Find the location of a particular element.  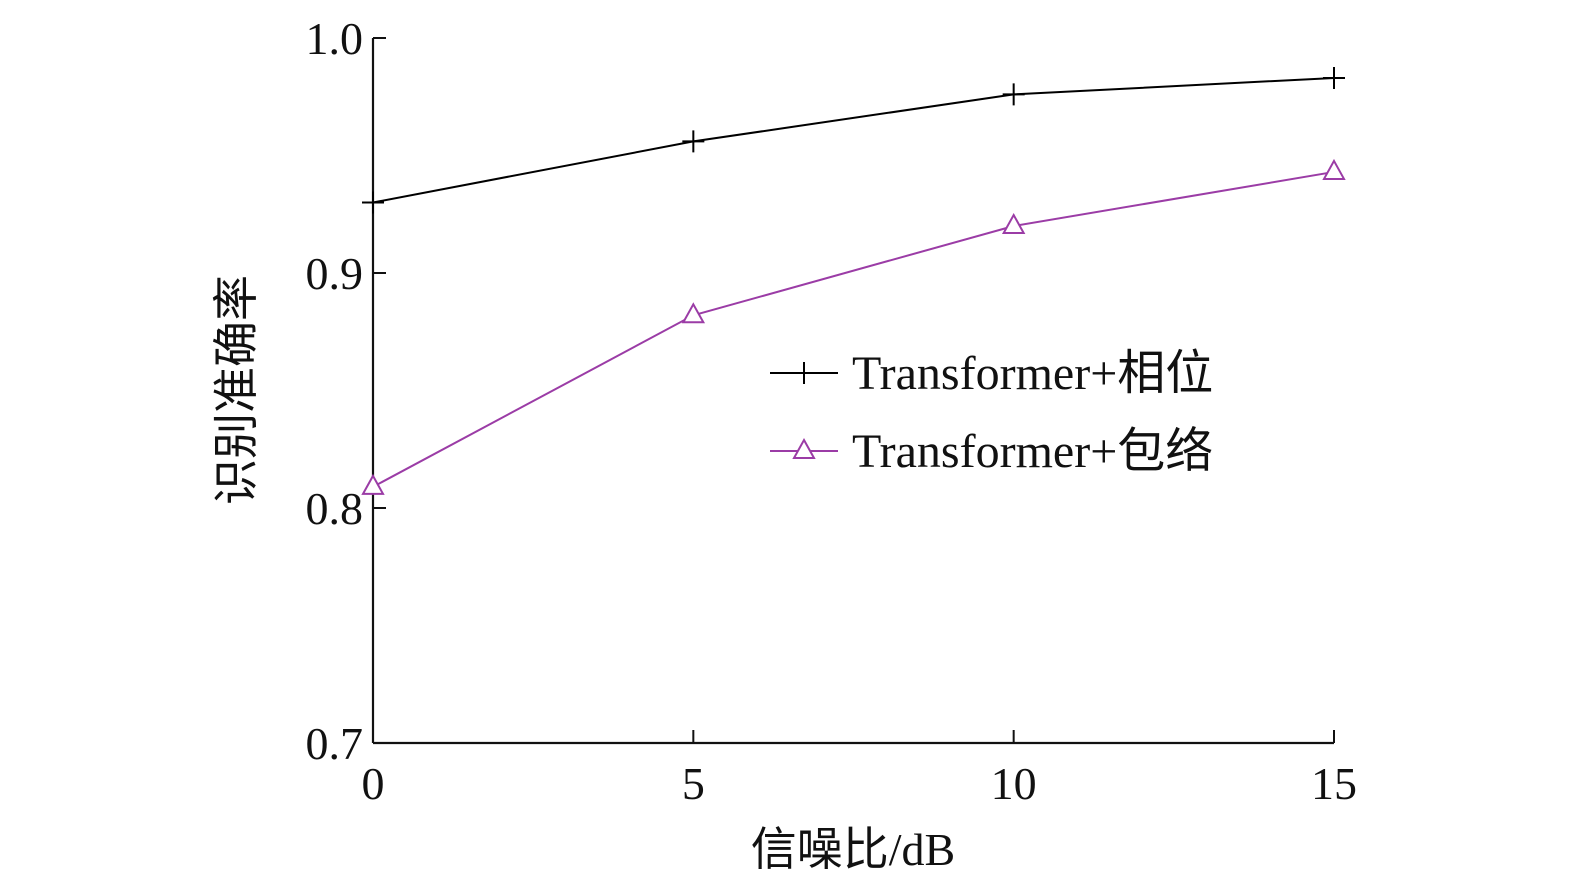

y-tick-label: 0.7 is located at coordinates (335, 743).